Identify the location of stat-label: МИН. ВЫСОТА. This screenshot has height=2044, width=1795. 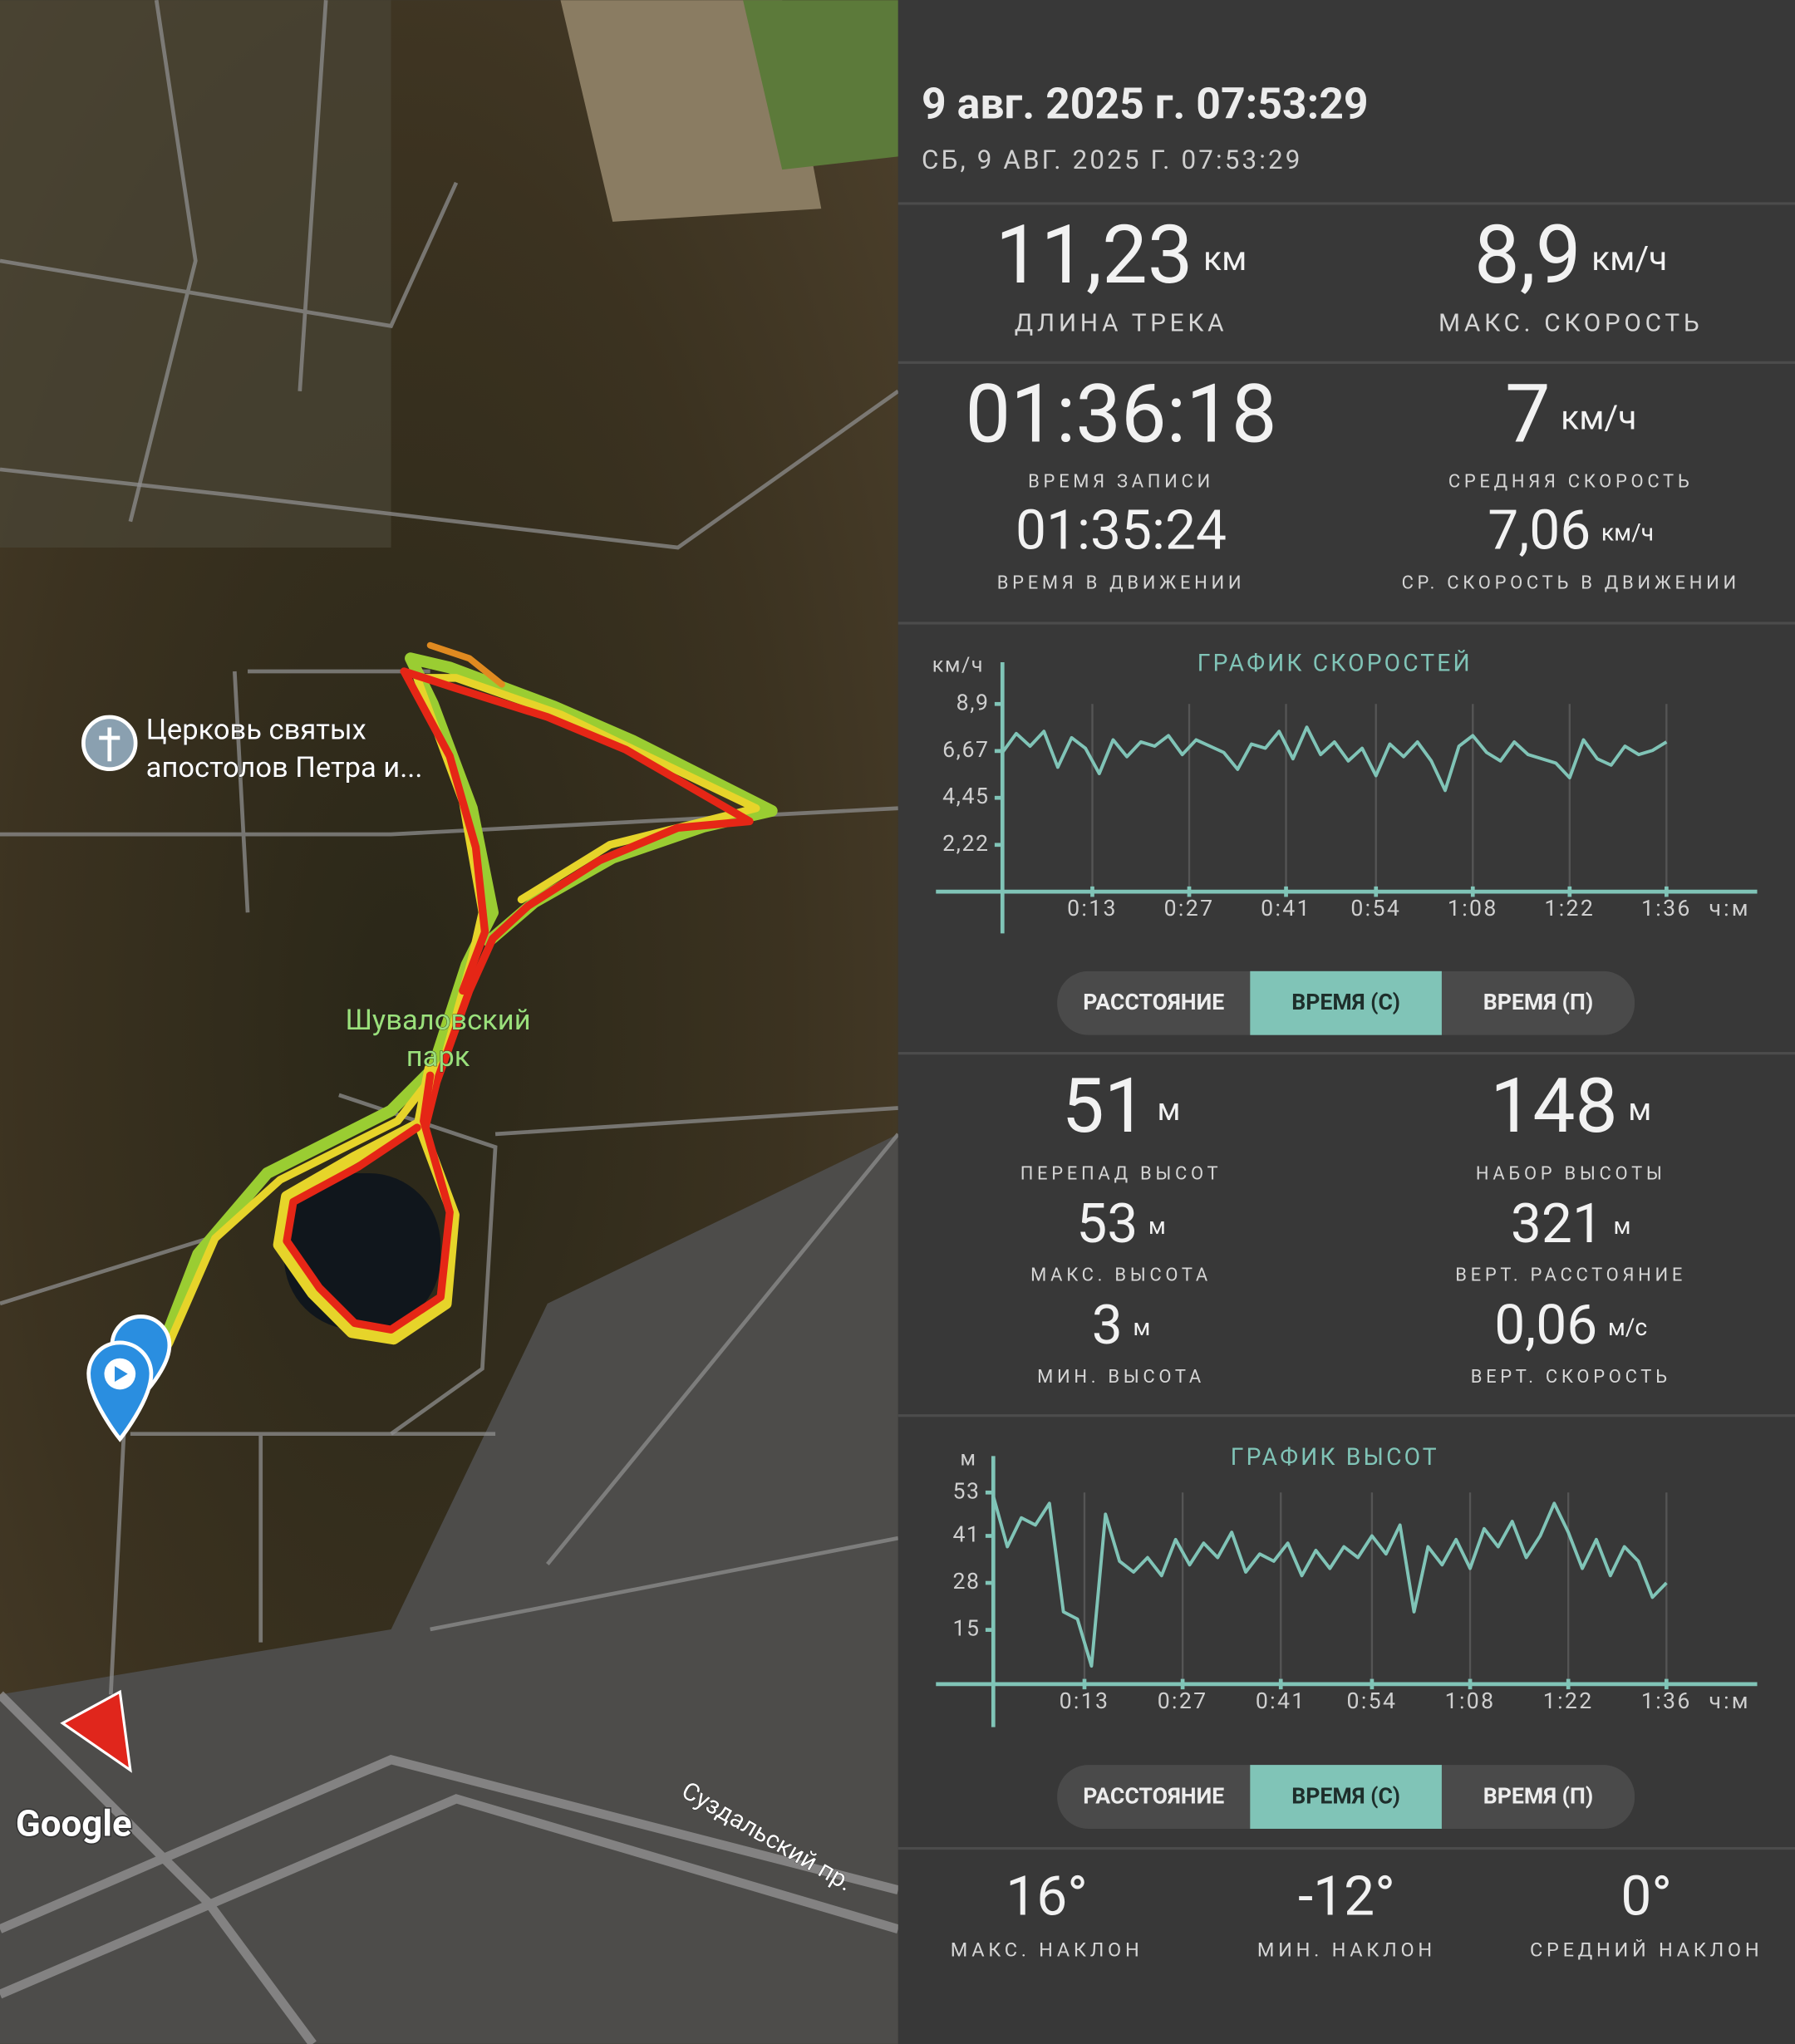
(1121, 1377).